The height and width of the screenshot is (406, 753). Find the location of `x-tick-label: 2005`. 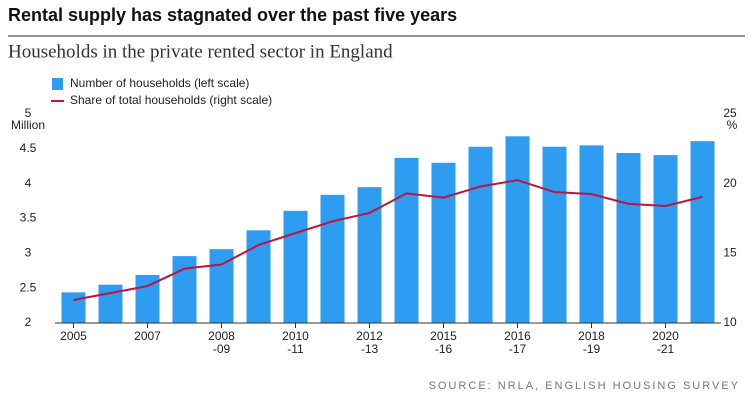

x-tick-label: 2005 is located at coordinates (73, 336).